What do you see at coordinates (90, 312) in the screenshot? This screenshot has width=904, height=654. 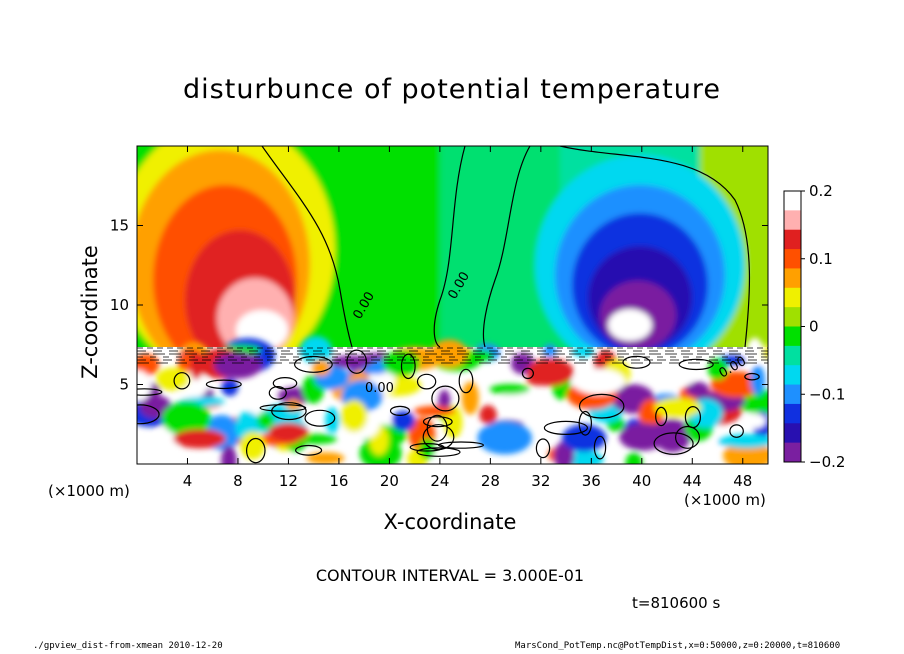 I see `y-axis-label: Z-coordinate` at bounding box center [90, 312].